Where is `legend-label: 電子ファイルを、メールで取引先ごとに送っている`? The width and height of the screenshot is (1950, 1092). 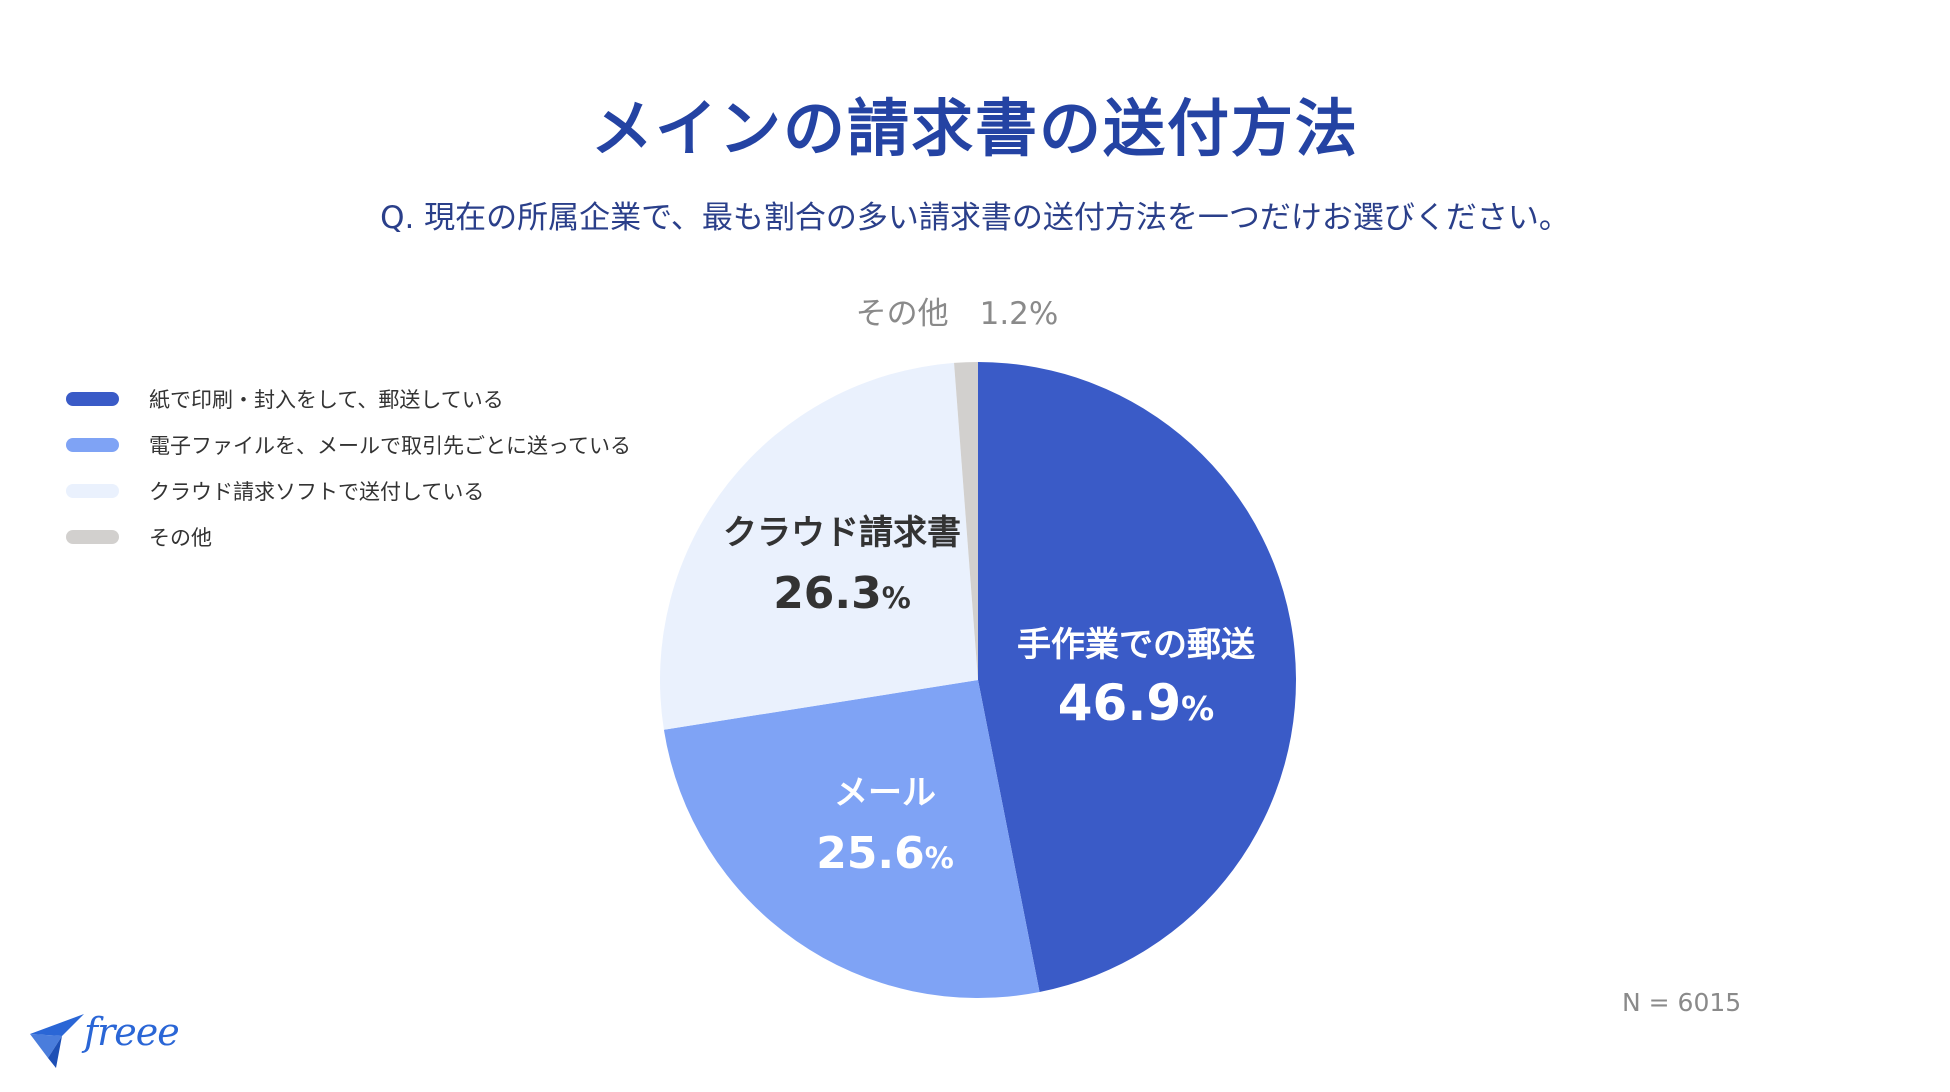
legend-label: 電子ファイルを、メールで取引先ごとに送っている is located at coordinates (390, 446).